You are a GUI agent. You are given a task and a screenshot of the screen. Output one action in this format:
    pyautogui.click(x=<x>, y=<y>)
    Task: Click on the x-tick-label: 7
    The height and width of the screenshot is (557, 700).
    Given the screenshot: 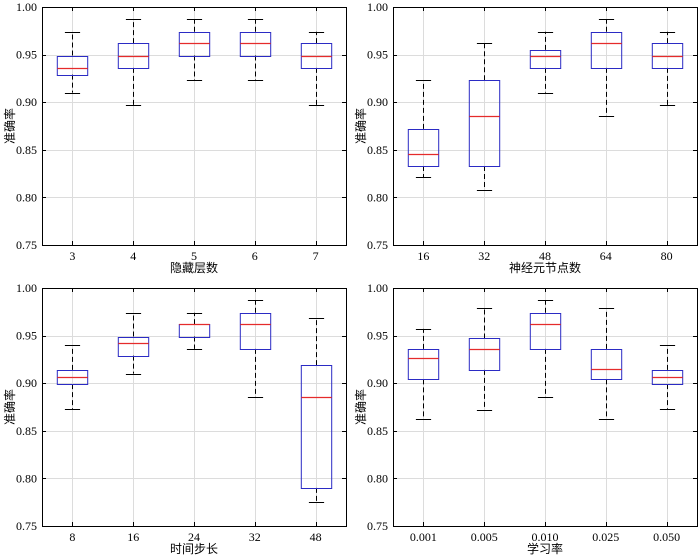 What is the action you would take?
    pyautogui.click(x=316, y=256)
    